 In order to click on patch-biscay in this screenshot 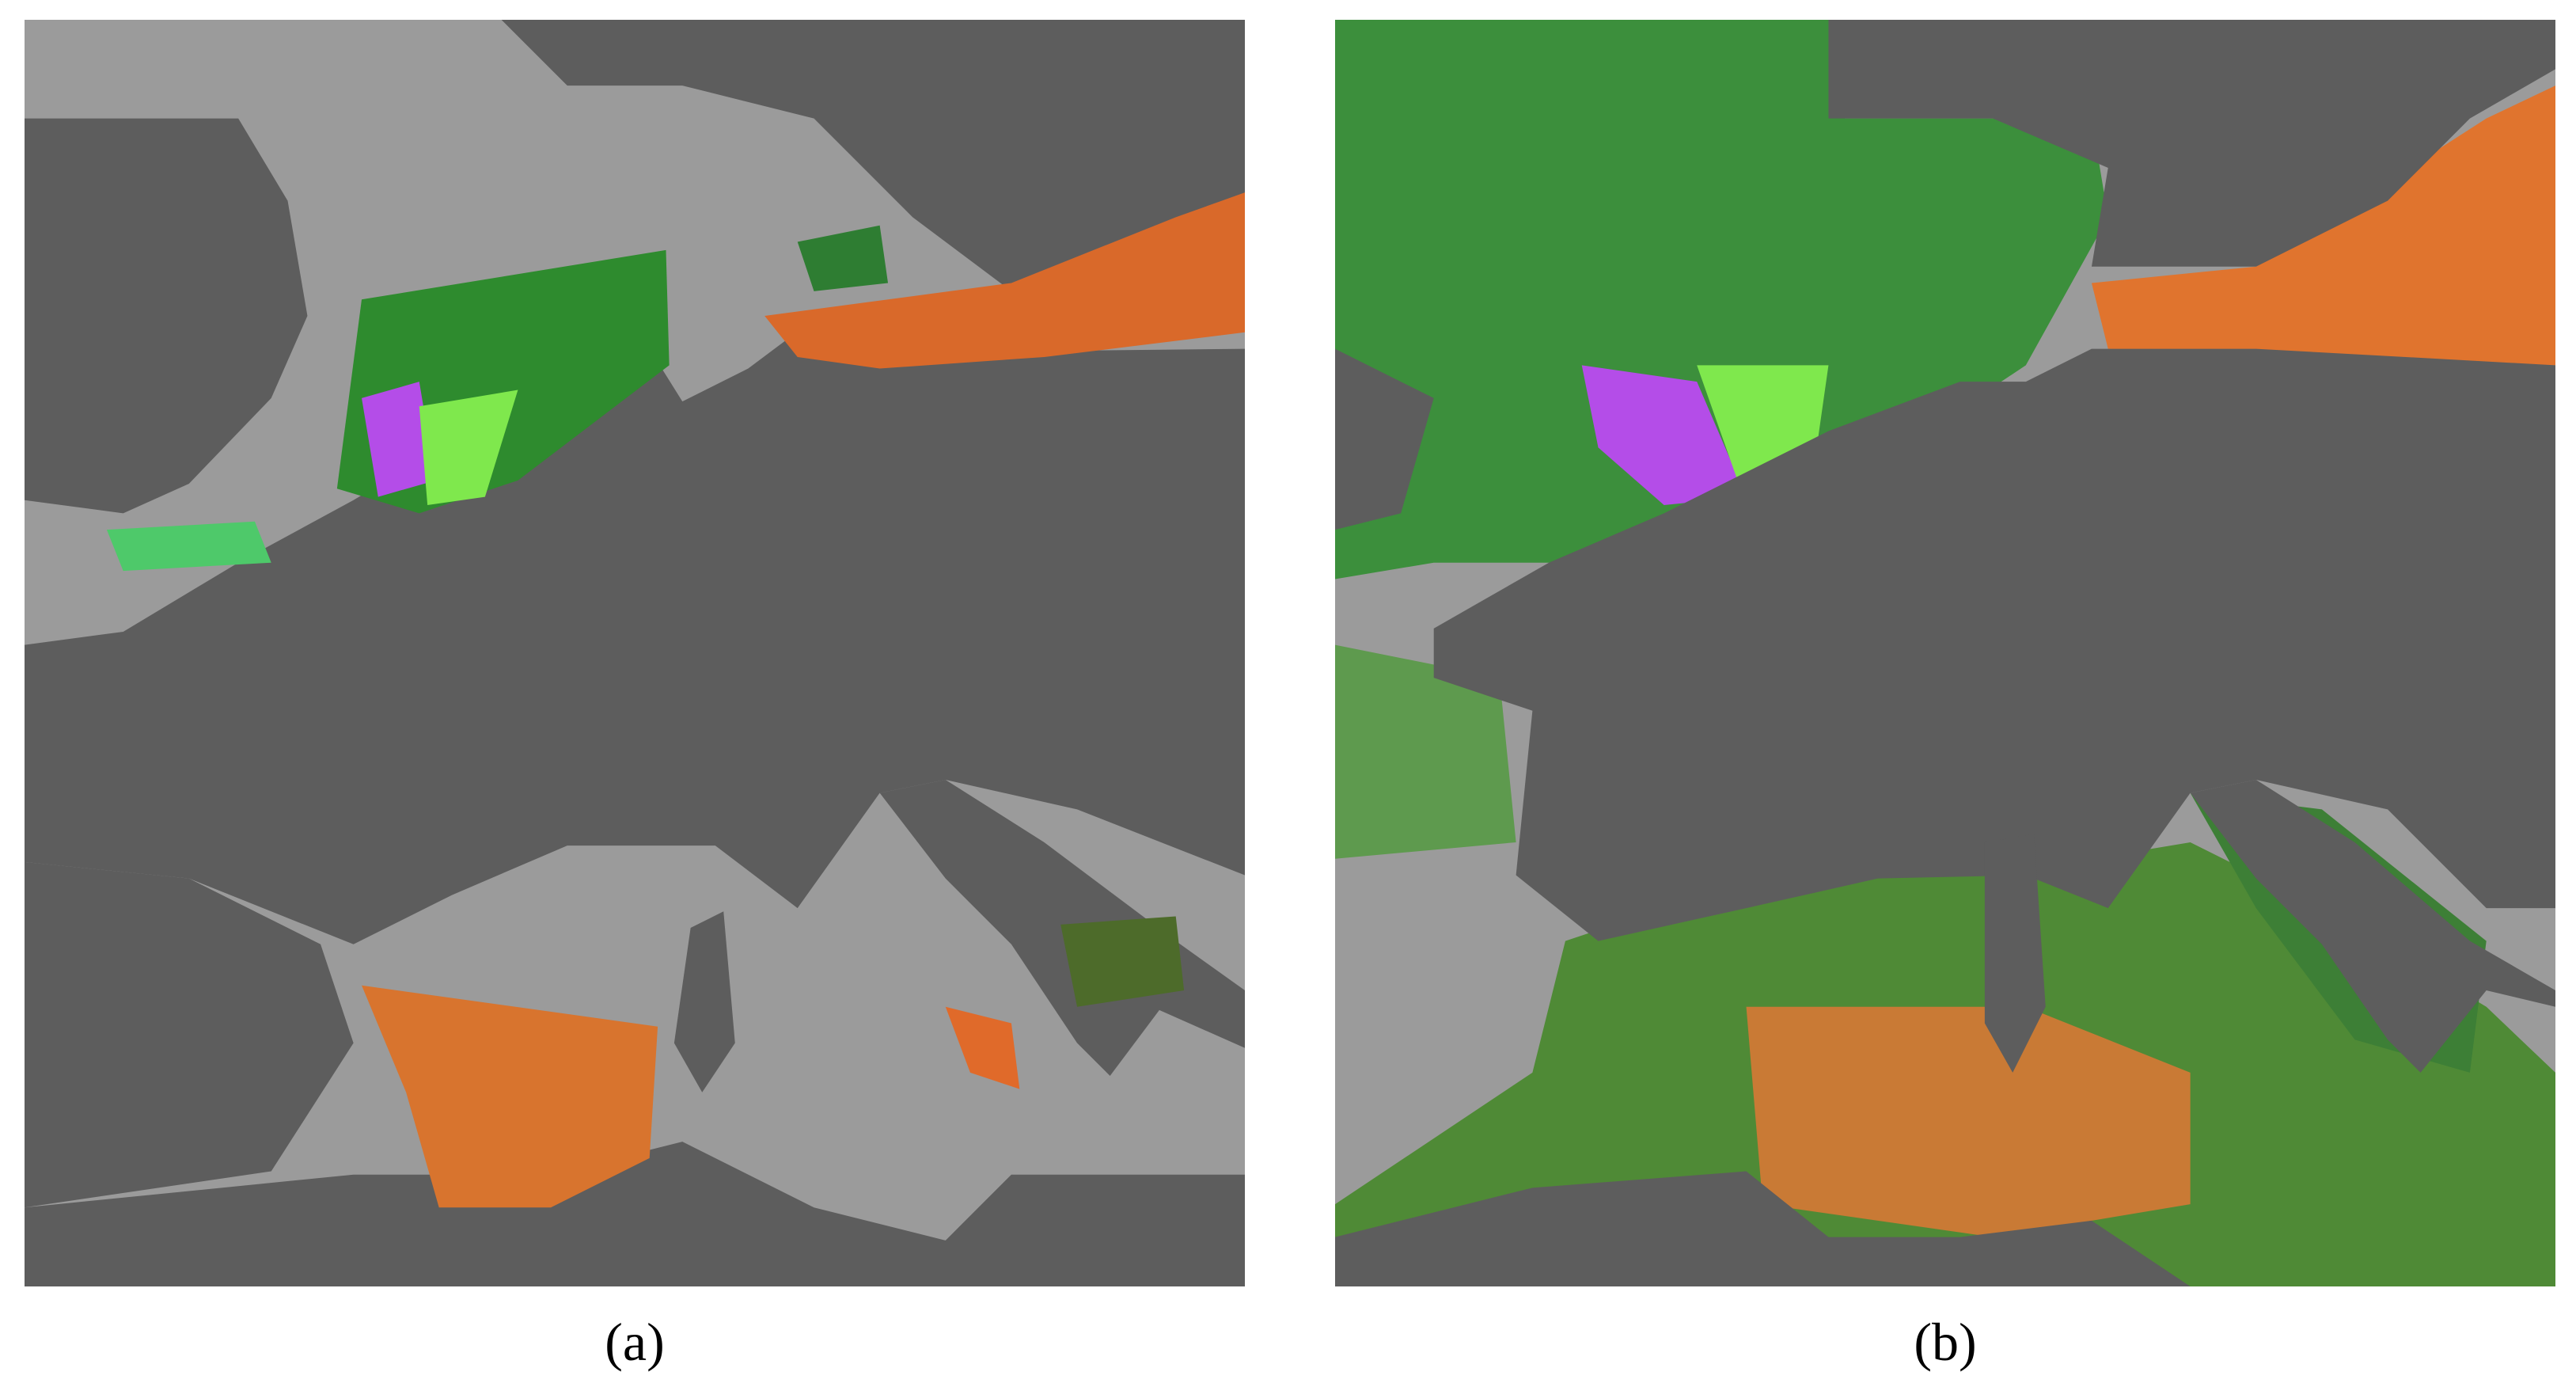, I will do `click(1425, 751)`.